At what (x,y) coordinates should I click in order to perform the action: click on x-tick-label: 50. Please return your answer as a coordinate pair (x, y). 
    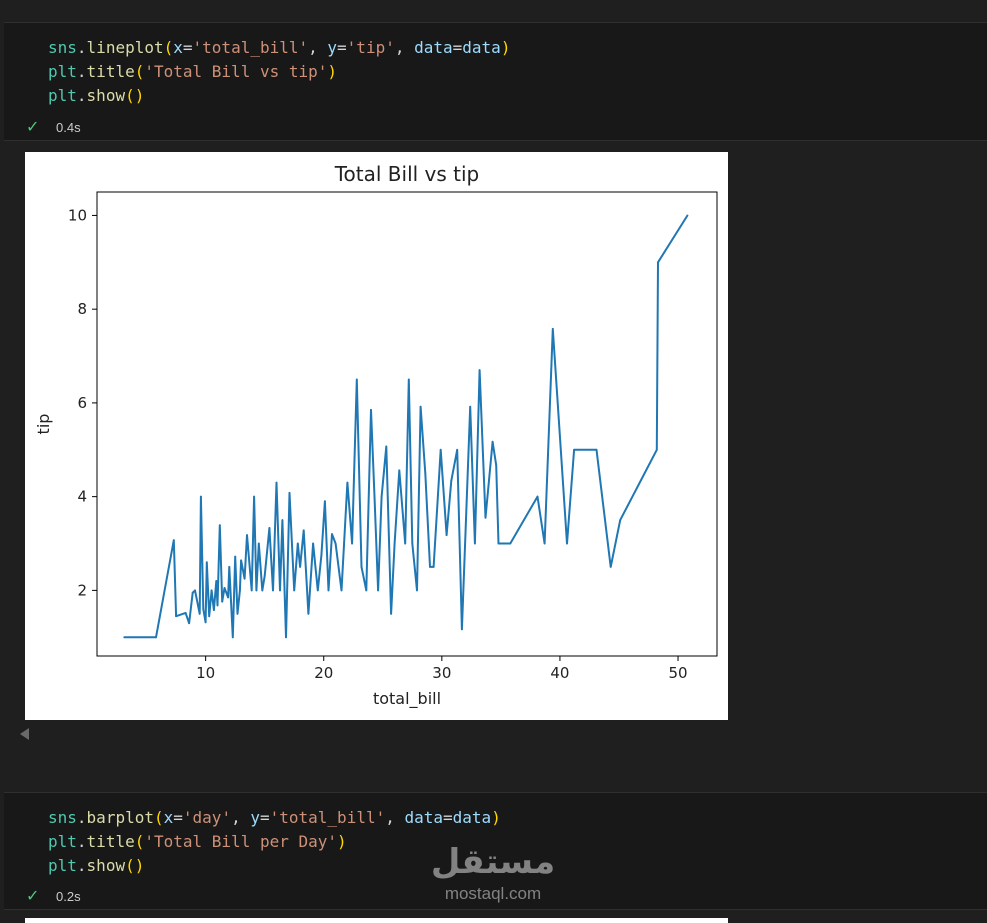
    Looking at the image, I should click on (677, 673).